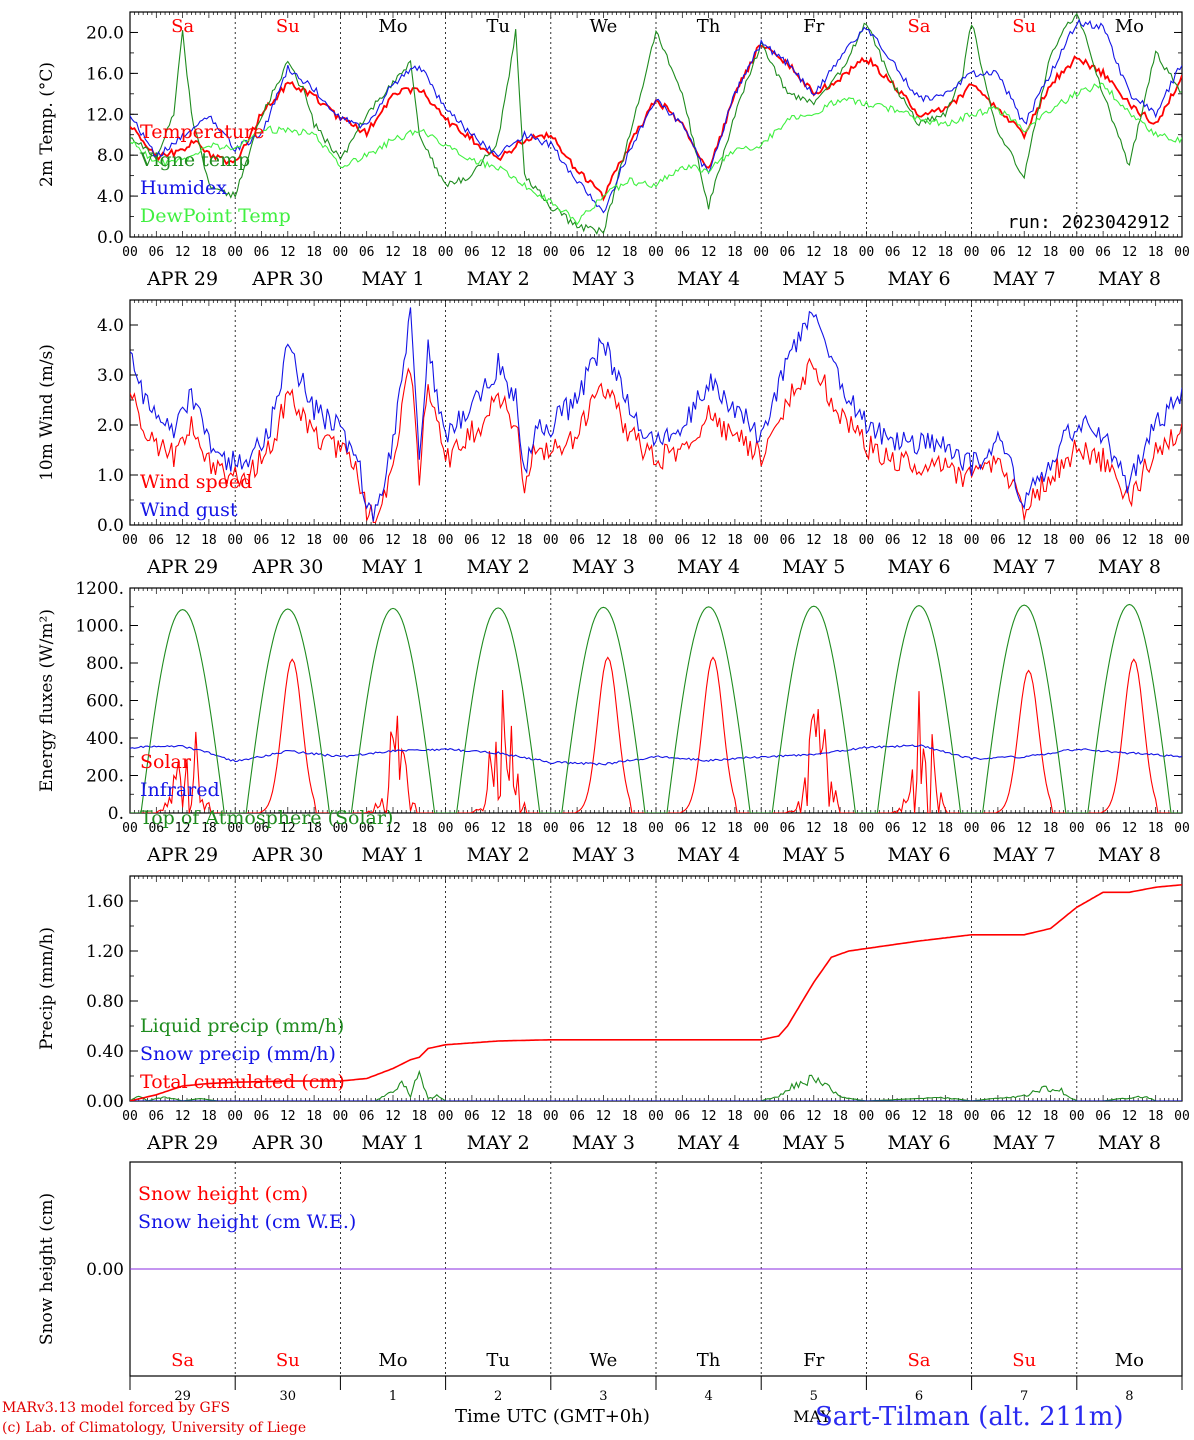 The image size is (1194, 1440). What do you see at coordinates (288, 1396) in the screenshot?
I see `day-number-label: 30` at bounding box center [288, 1396].